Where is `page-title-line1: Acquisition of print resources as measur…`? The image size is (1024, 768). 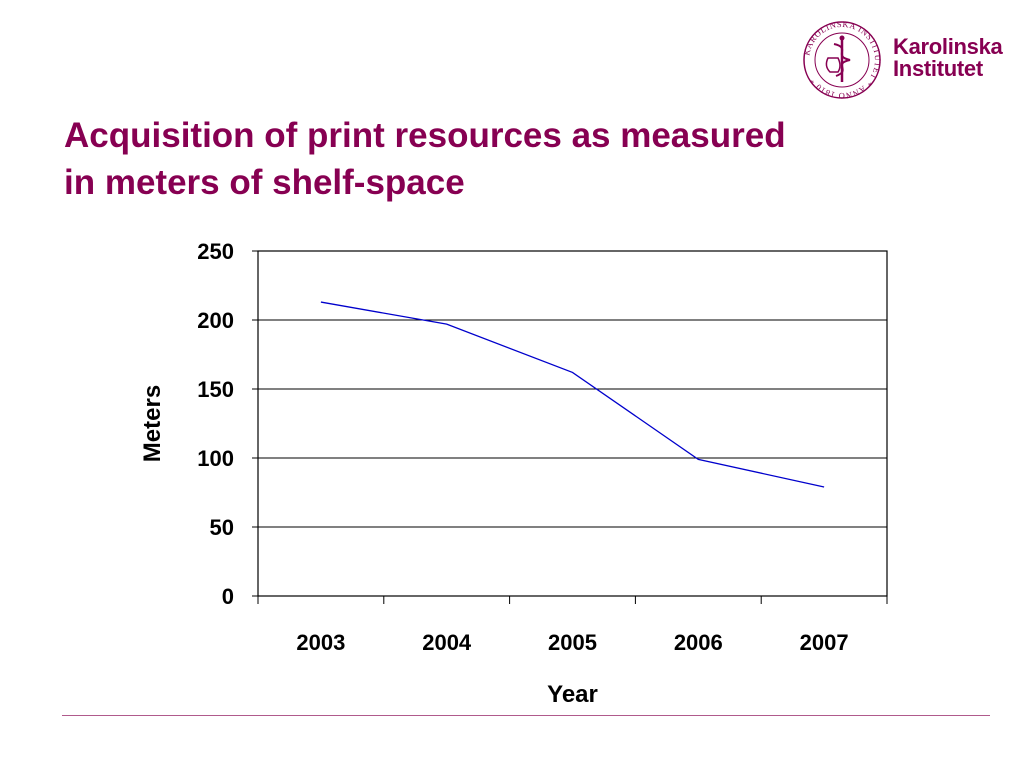 page-title-line1: Acquisition of print resources as measur… is located at coordinates (425, 135).